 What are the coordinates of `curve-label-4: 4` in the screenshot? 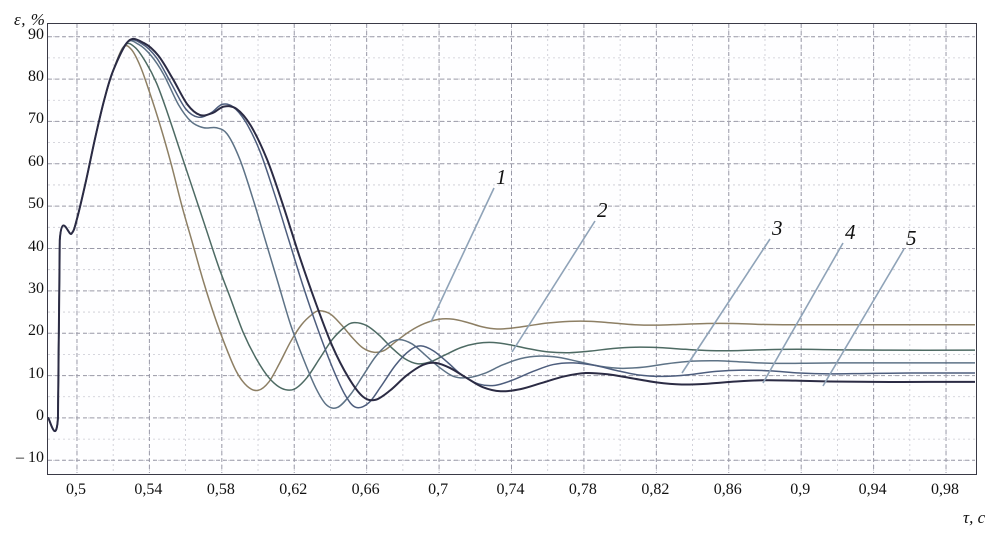 It's located at (850, 232).